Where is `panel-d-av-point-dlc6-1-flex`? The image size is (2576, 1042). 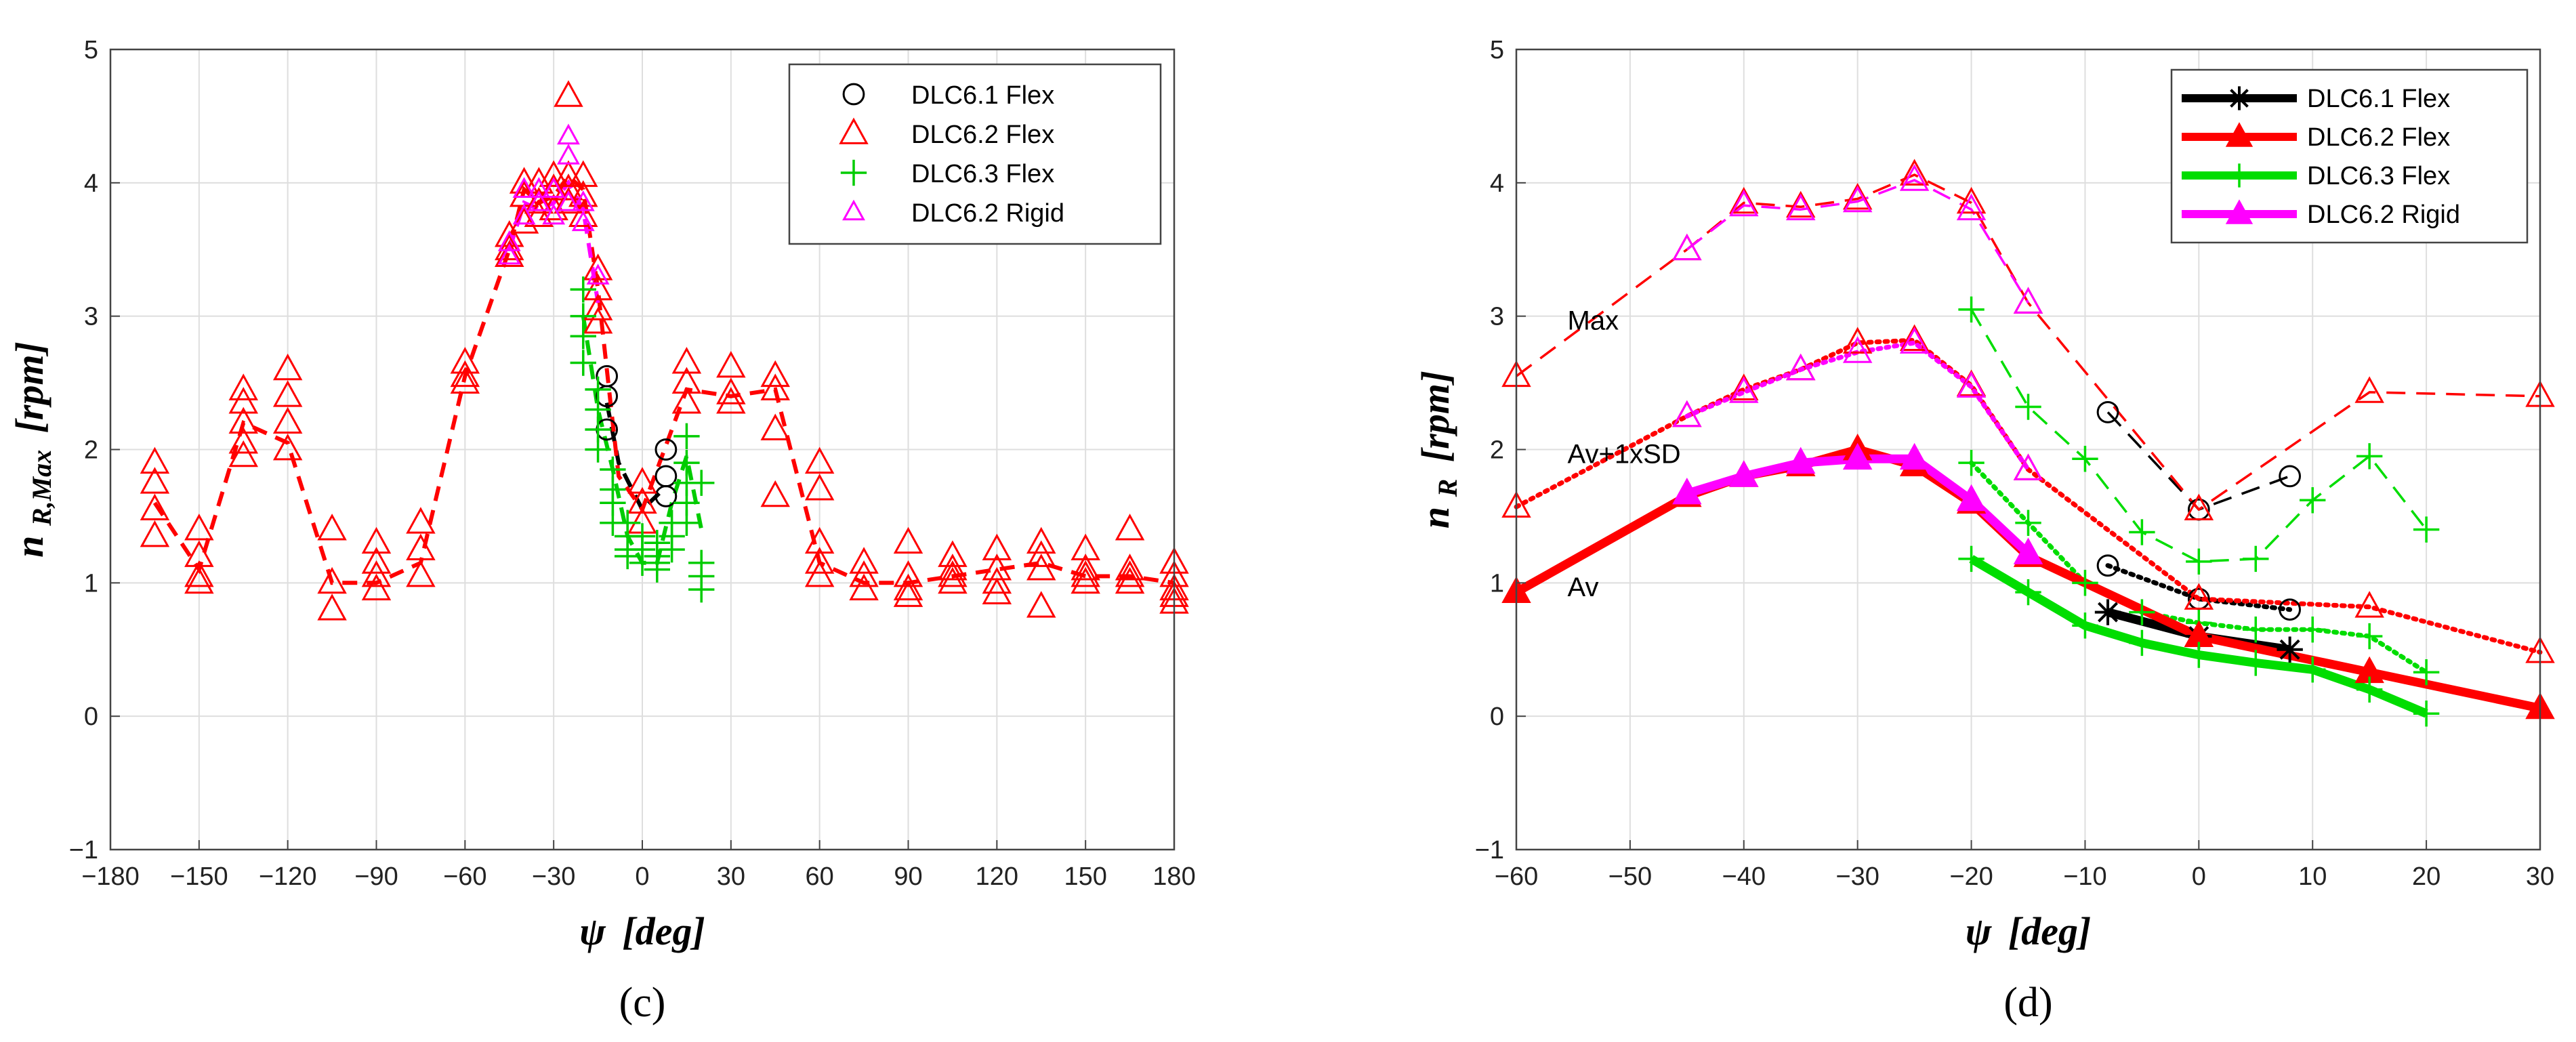
panel-d-av-point-dlc6-1-flex is located at coordinates (2290, 649).